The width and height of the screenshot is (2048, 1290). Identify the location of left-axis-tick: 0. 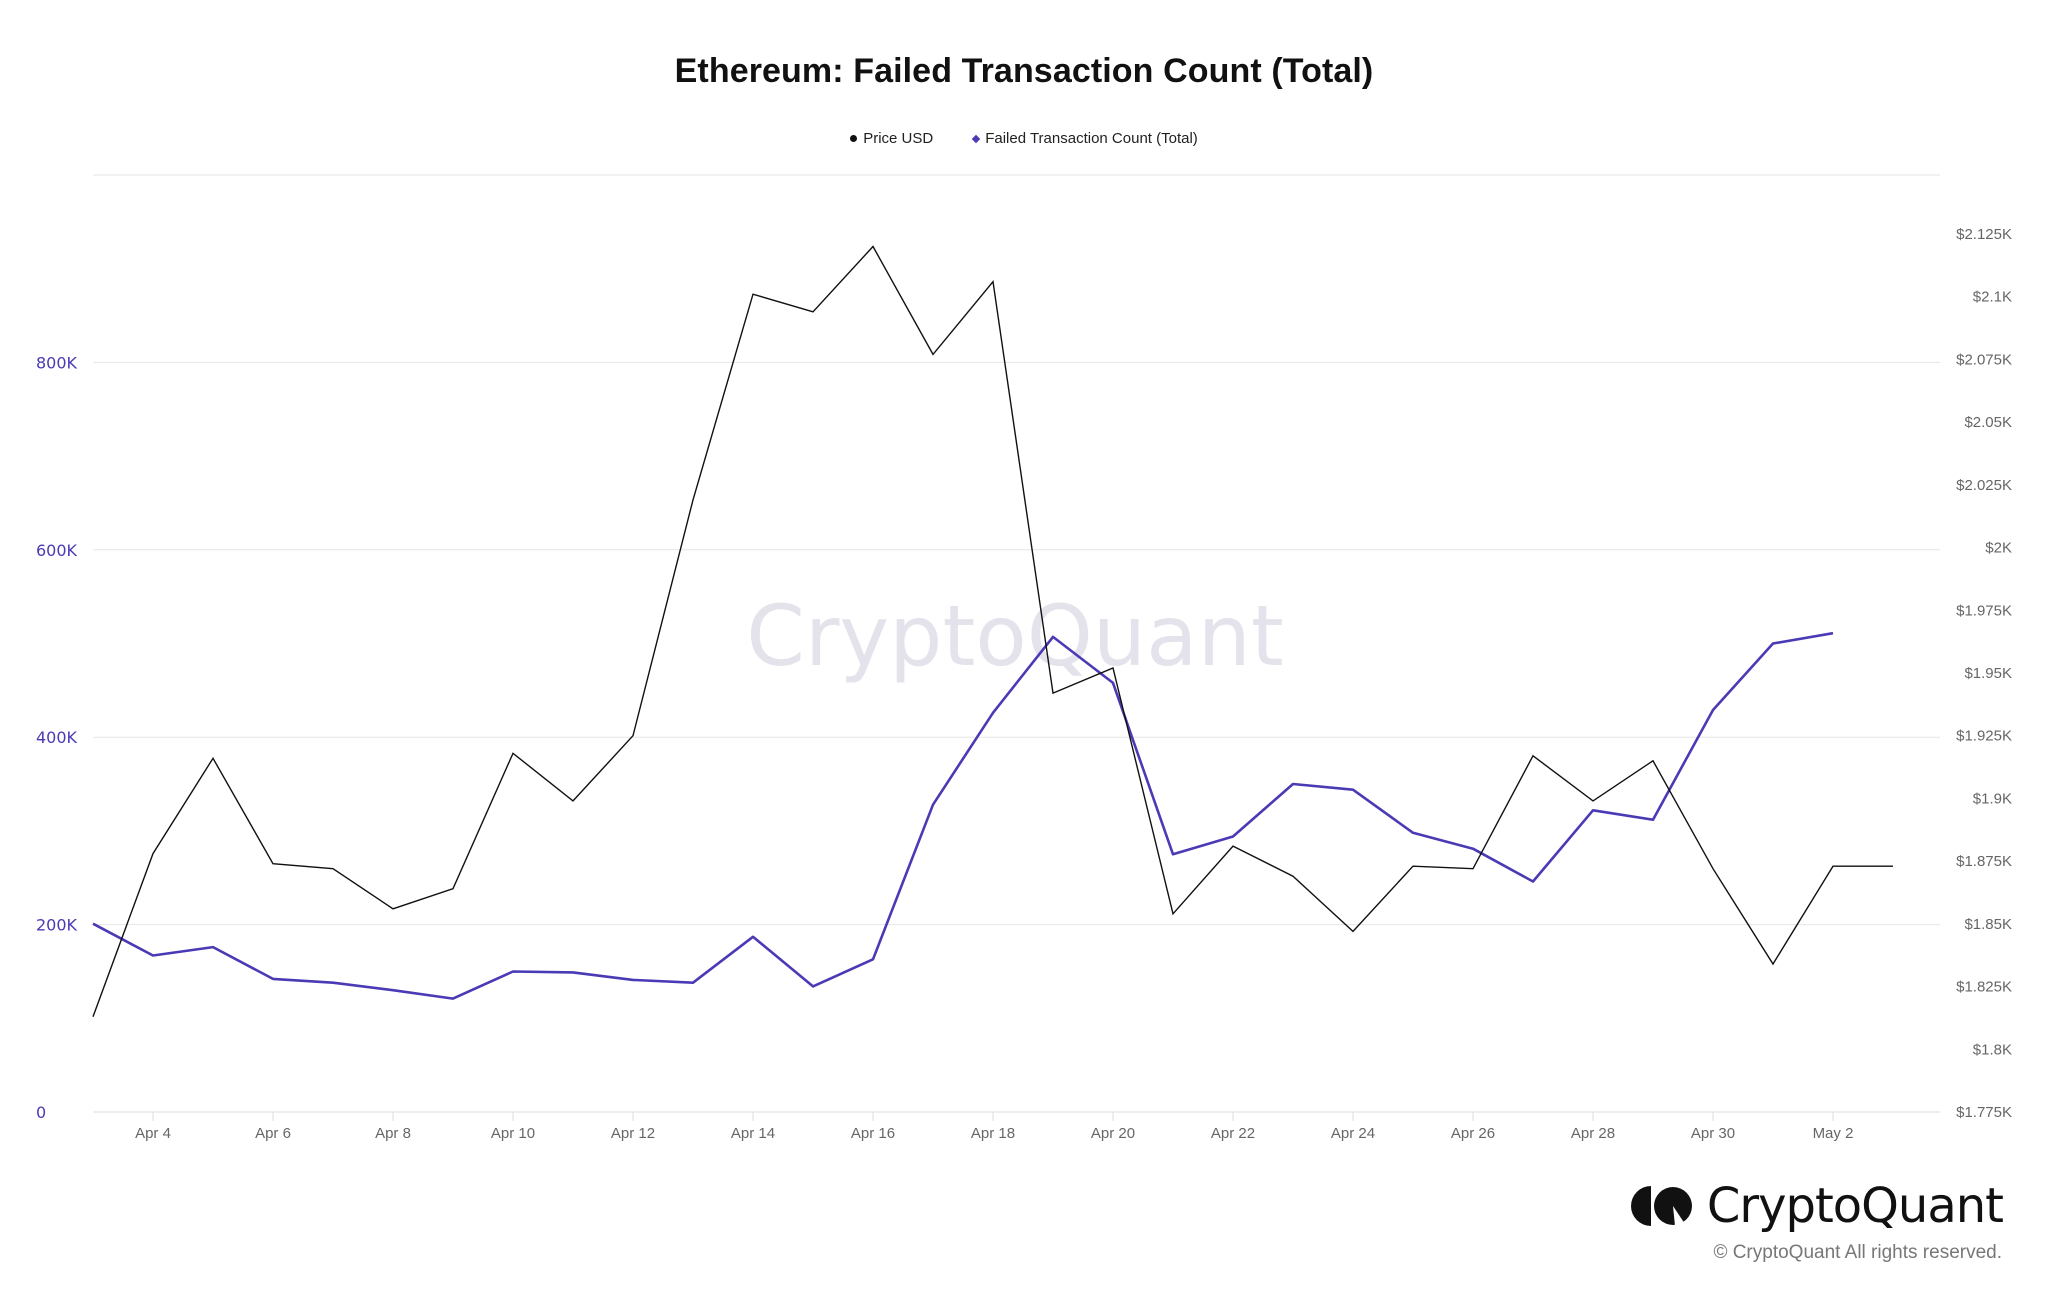
(41, 1112).